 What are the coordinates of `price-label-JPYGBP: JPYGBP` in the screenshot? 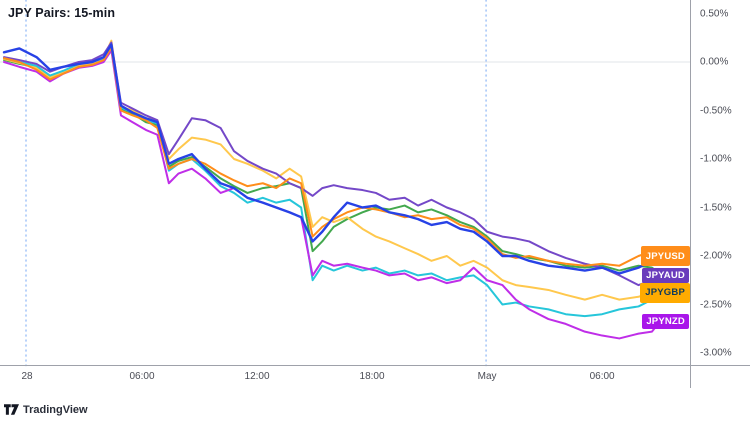 It's located at (665, 292).